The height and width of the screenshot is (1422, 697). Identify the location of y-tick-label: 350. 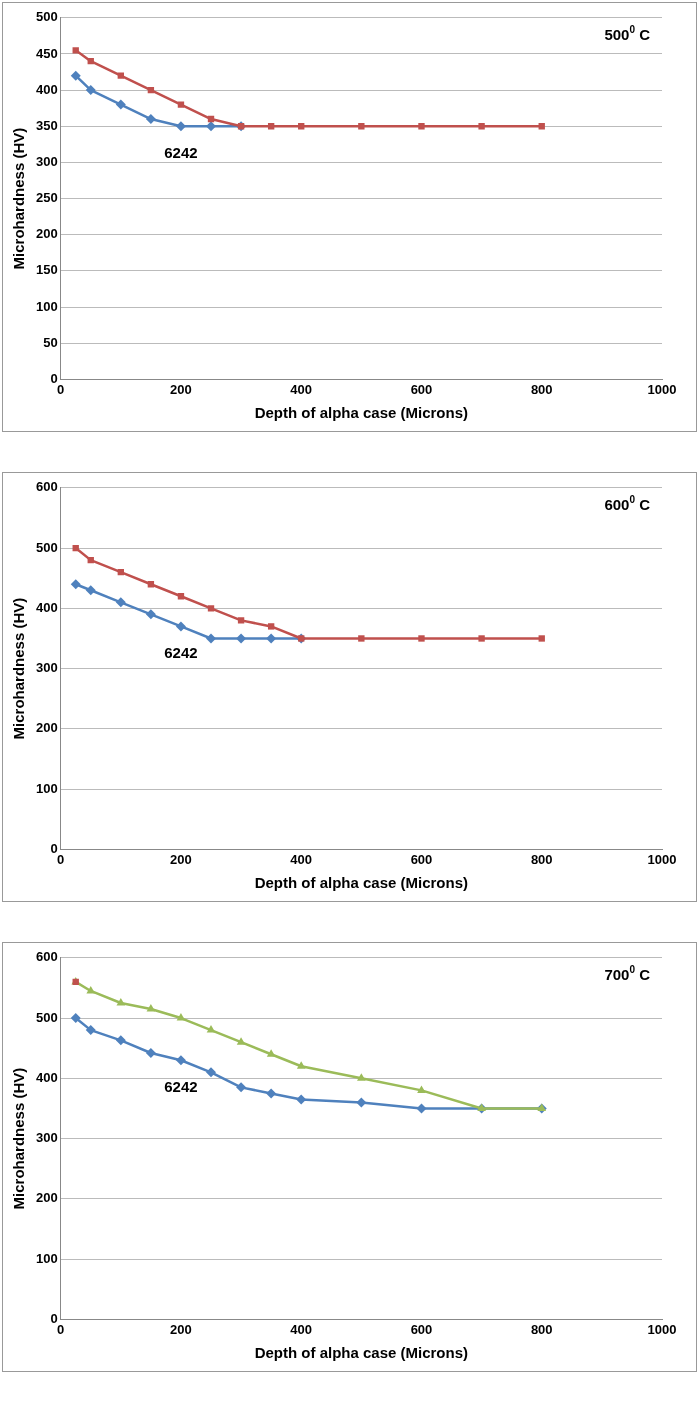
(46, 125).